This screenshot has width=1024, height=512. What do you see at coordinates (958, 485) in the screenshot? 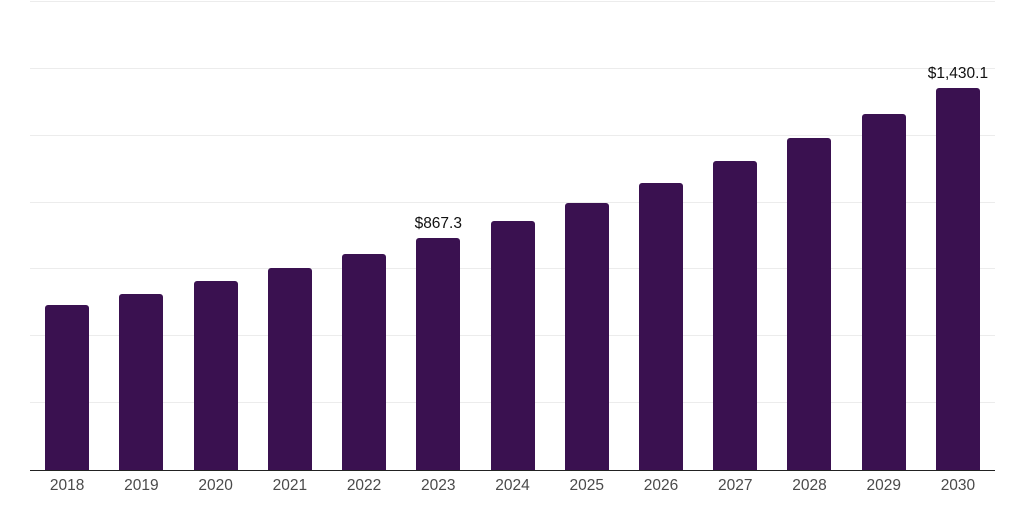
I see `x-tick-label-2030: 2030` at bounding box center [958, 485].